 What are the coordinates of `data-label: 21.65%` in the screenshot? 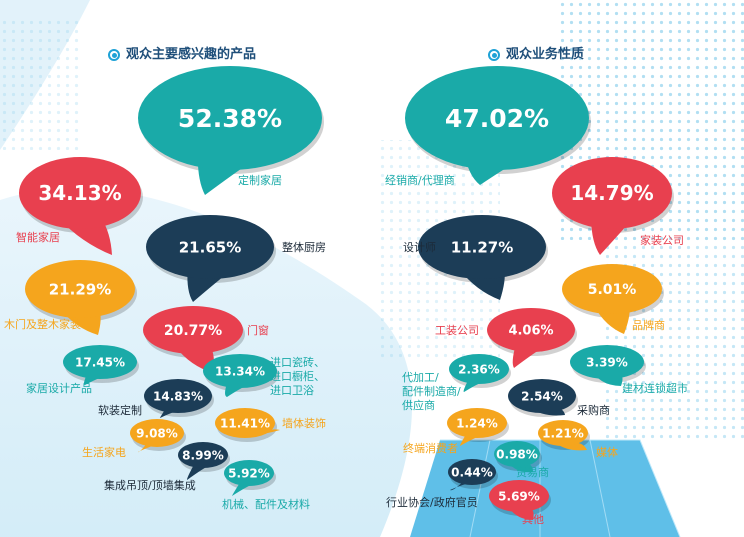 It's located at (210, 247).